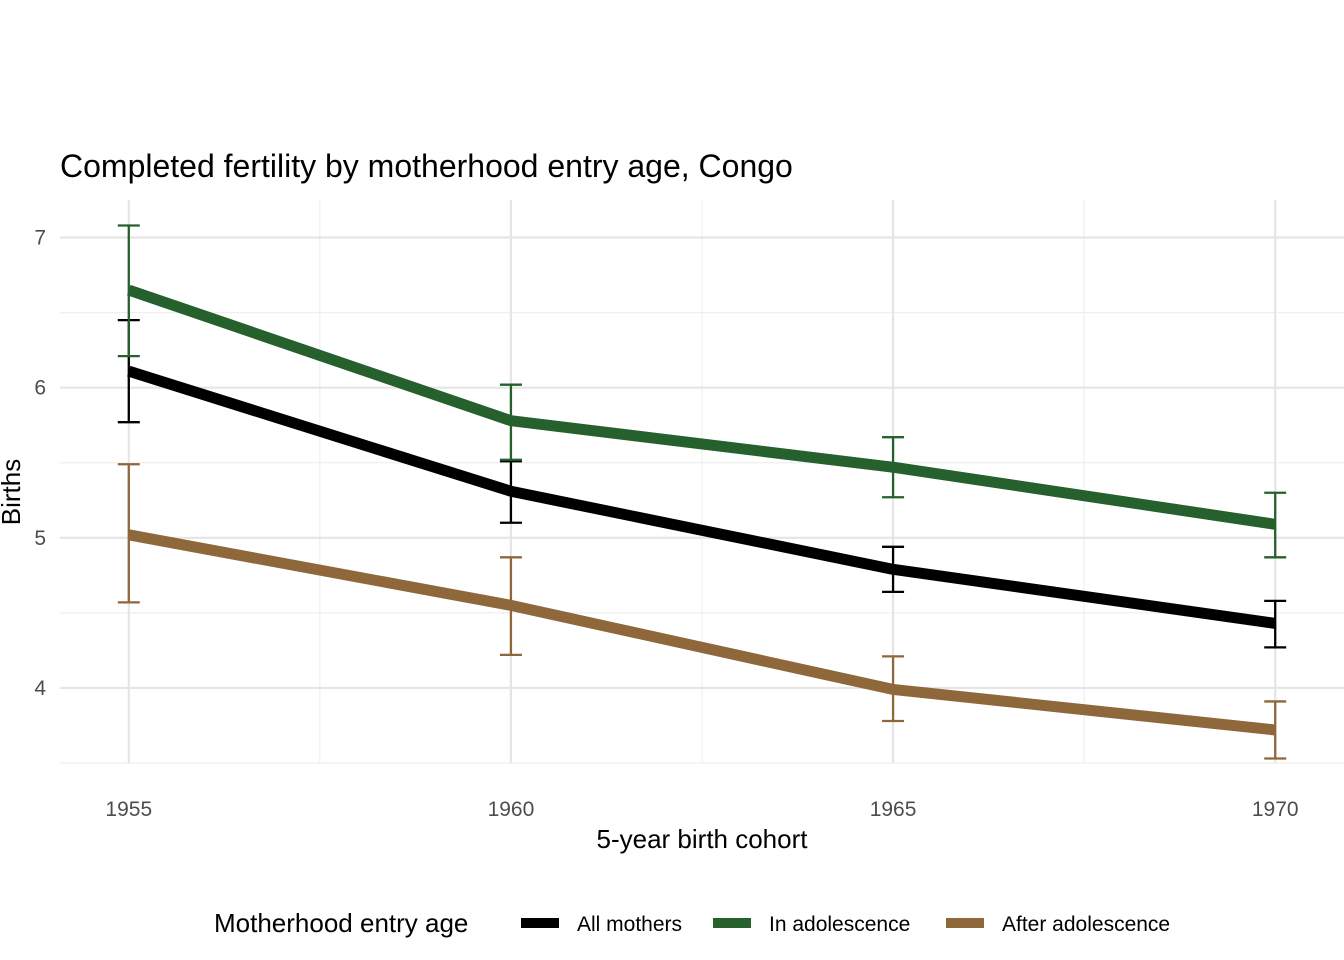  I want to click on x-tick-label: 1960, so click(511, 809).